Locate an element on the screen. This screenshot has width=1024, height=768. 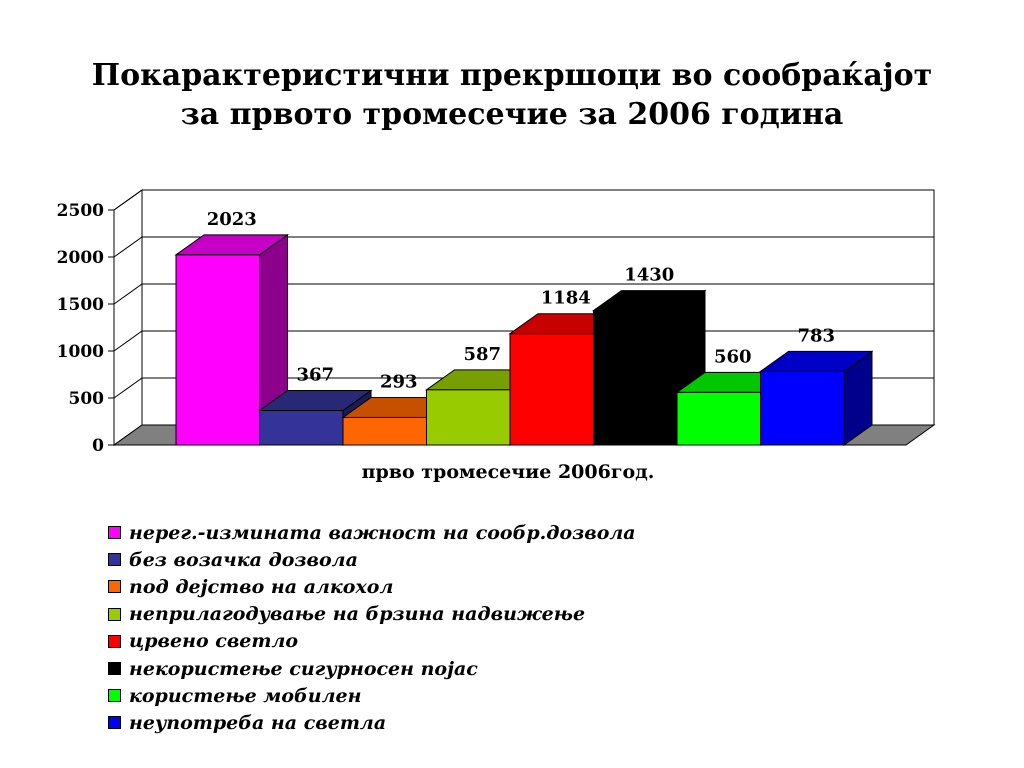
legend-label: црвено светло is located at coordinates (214, 641).